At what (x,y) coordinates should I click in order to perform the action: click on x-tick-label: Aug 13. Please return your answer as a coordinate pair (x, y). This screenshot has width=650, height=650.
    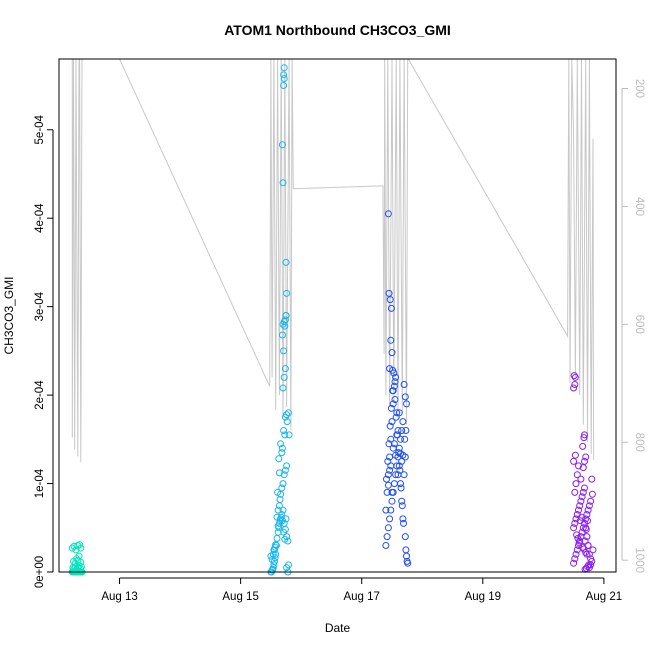
    Looking at the image, I should click on (119, 597).